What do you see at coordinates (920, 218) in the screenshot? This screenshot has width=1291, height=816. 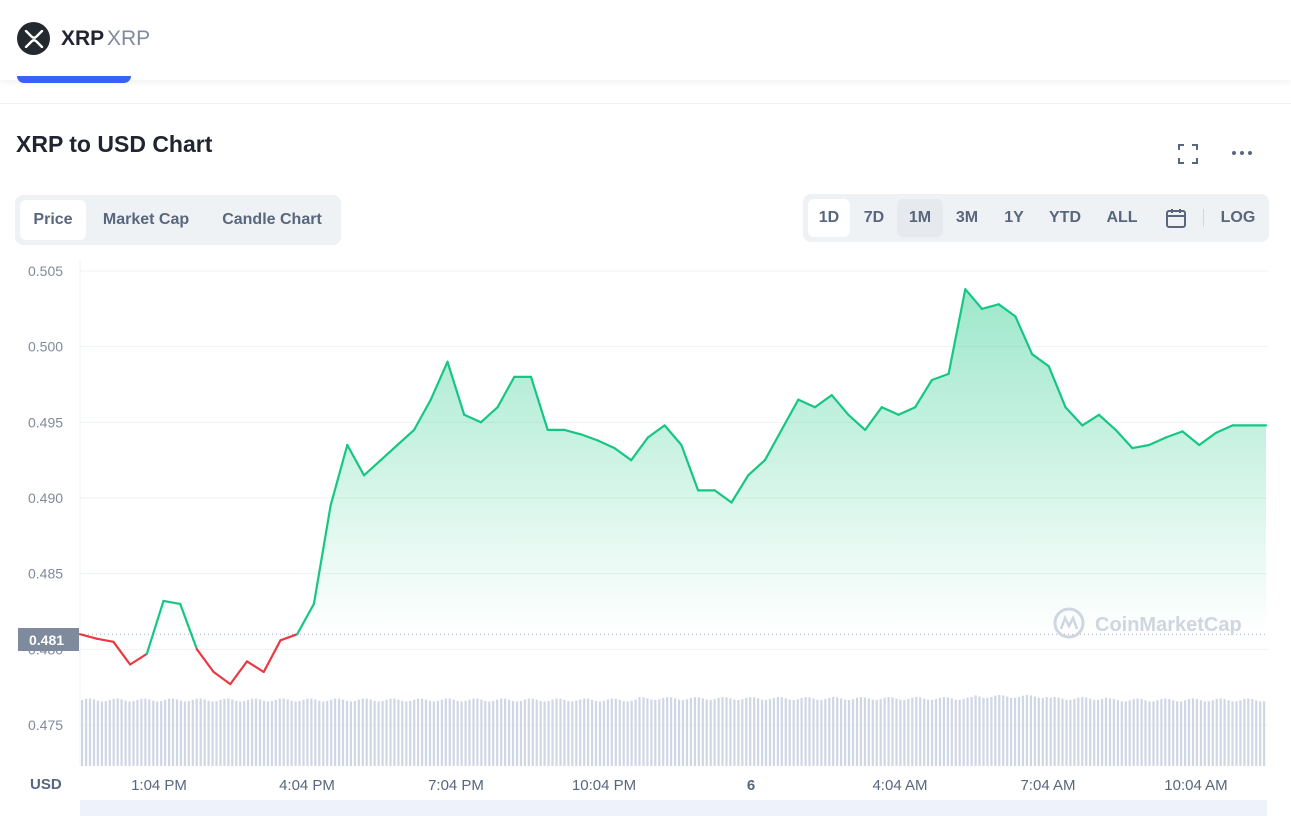 I see `range-1m: 1M` at bounding box center [920, 218].